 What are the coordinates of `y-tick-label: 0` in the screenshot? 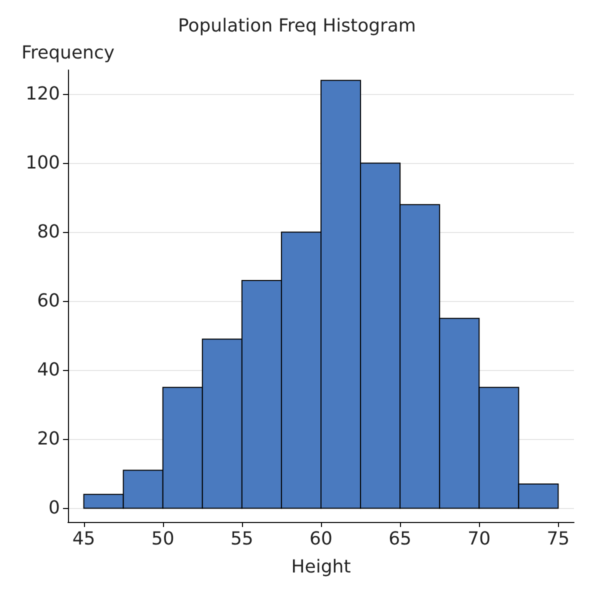 It's located at (54, 508).